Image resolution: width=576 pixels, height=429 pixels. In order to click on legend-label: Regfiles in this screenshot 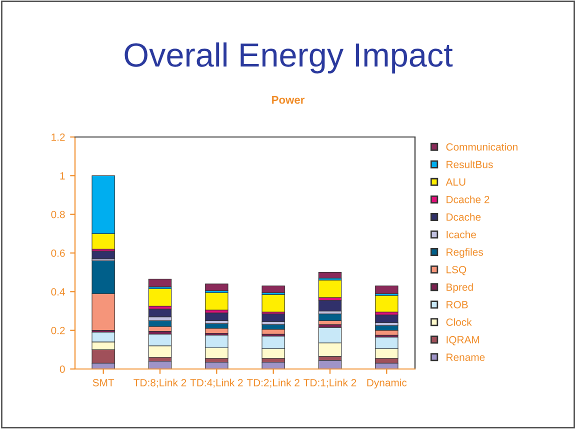, I will do `click(465, 253)`.